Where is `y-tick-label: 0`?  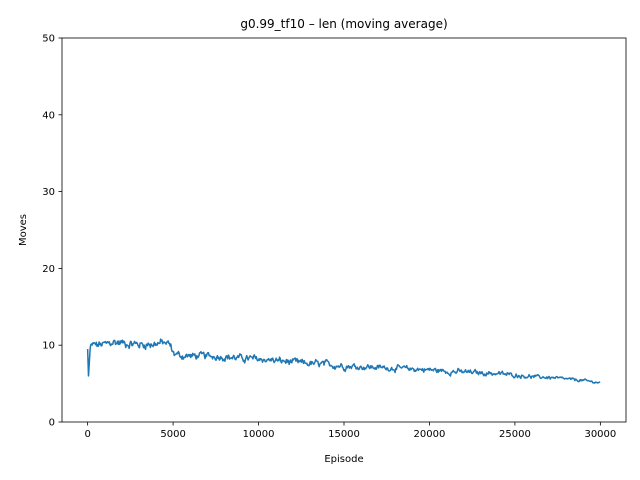
y-tick-label: 0 is located at coordinates (52, 423).